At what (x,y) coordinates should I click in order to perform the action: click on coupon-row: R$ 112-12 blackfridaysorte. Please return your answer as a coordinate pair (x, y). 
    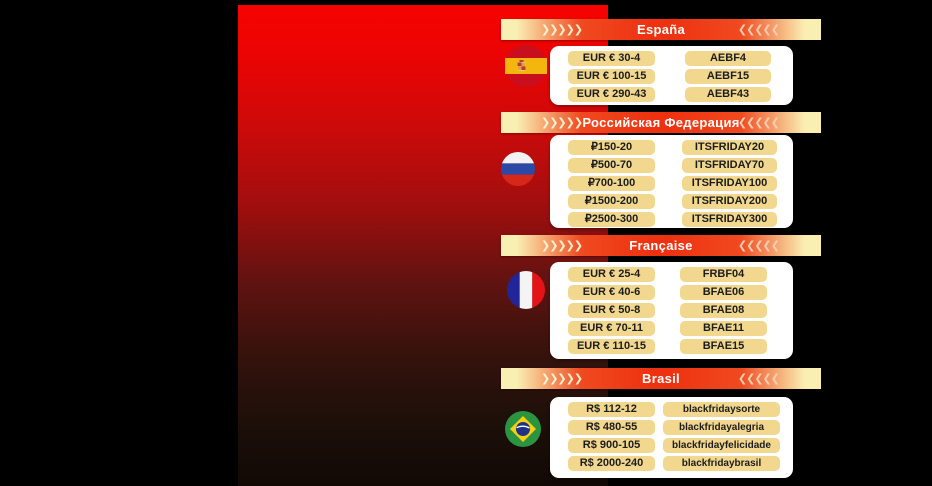
    Looking at the image, I should click on (671, 409).